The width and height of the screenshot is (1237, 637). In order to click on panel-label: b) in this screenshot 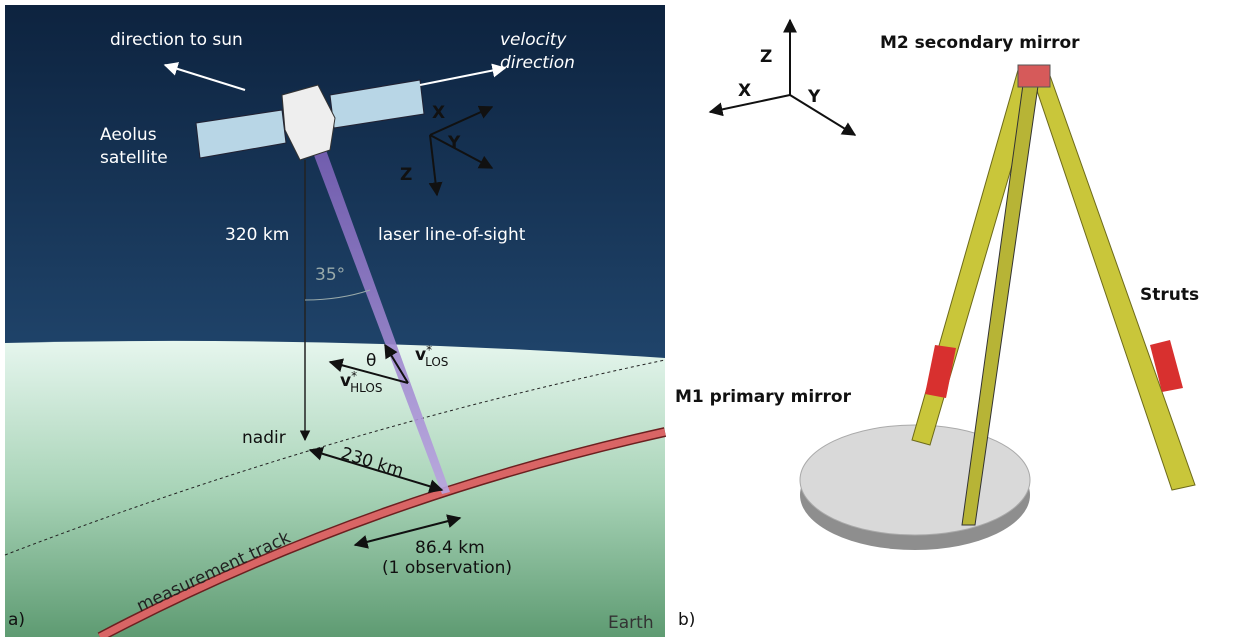, I will do `click(686, 620)`.